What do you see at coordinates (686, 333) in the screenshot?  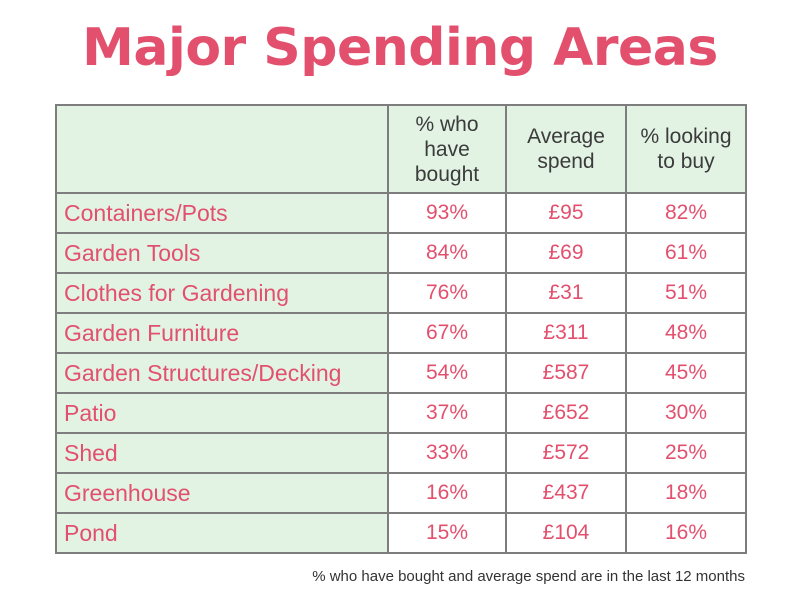 I see `looking-to-buy-cell: 48%` at bounding box center [686, 333].